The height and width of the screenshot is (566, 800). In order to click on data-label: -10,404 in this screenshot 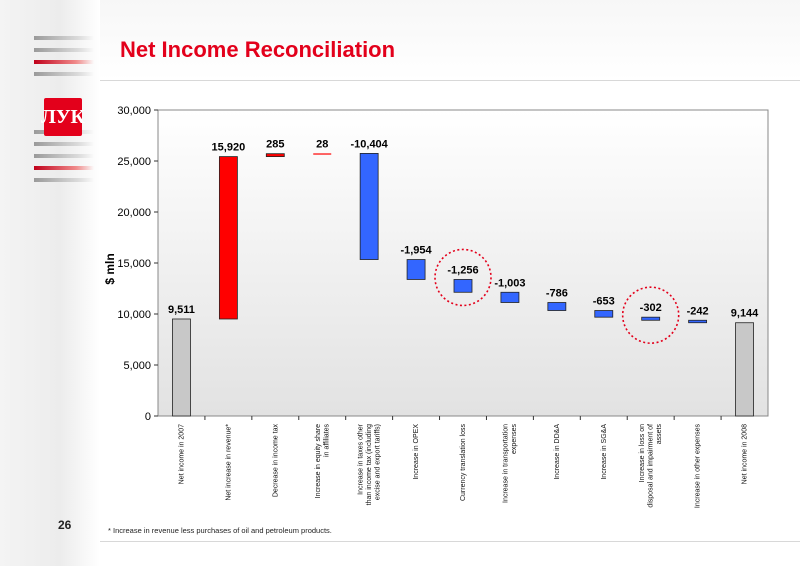, I will do `click(369, 144)`.